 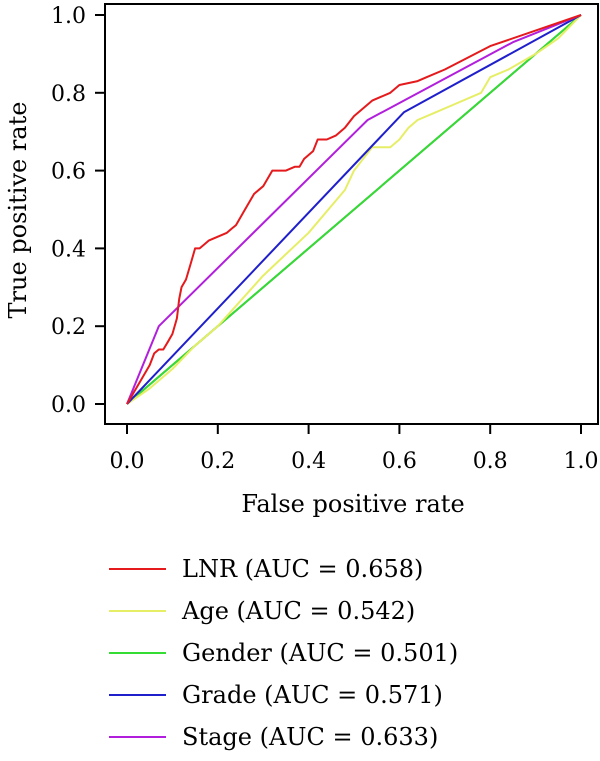 I want to click on x-tick-label: 0.6, so click(x=399, y=461).